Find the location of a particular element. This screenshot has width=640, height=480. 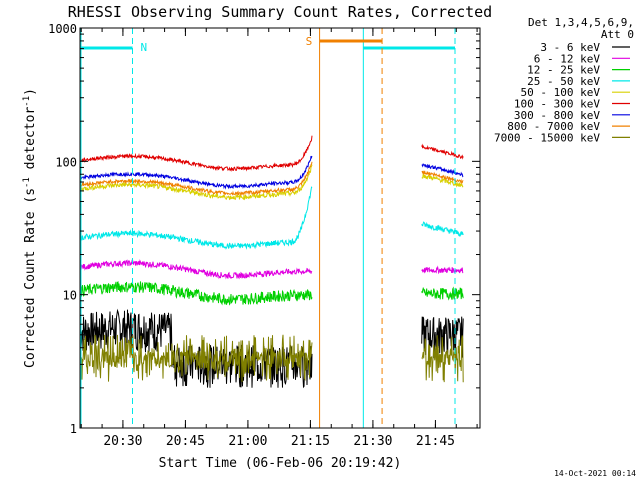

x-tick-label: 21:30 is located at coordinates (372, 441).